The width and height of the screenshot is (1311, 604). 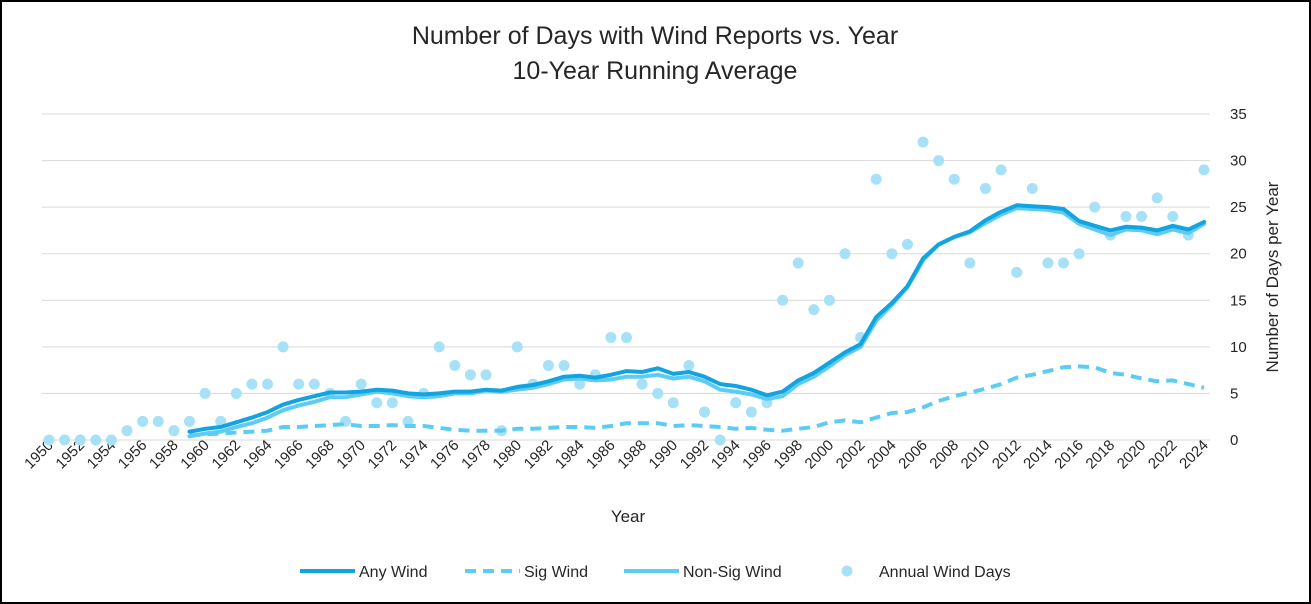 I want to click on y-tick-label: 10, so click(x=1238, y=347).